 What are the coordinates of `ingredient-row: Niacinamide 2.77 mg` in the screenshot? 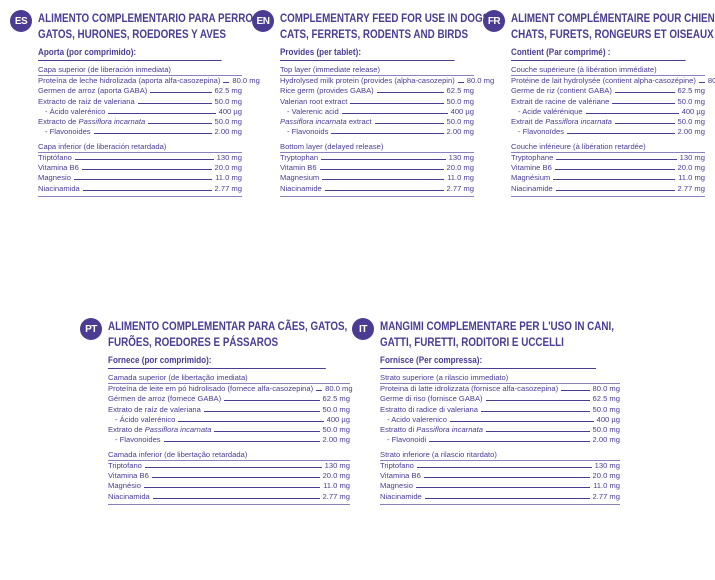 It's located at (500, 497).